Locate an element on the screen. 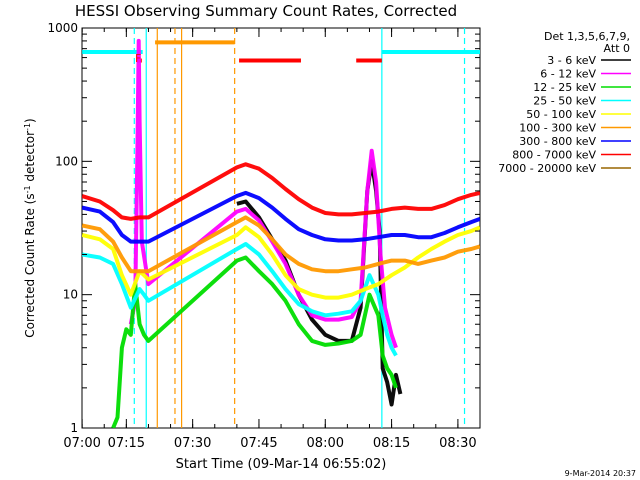 The width and height of the screenshot is (640, 480). y-axis-label-sup1: -1 is located at coordinates (27, 189).